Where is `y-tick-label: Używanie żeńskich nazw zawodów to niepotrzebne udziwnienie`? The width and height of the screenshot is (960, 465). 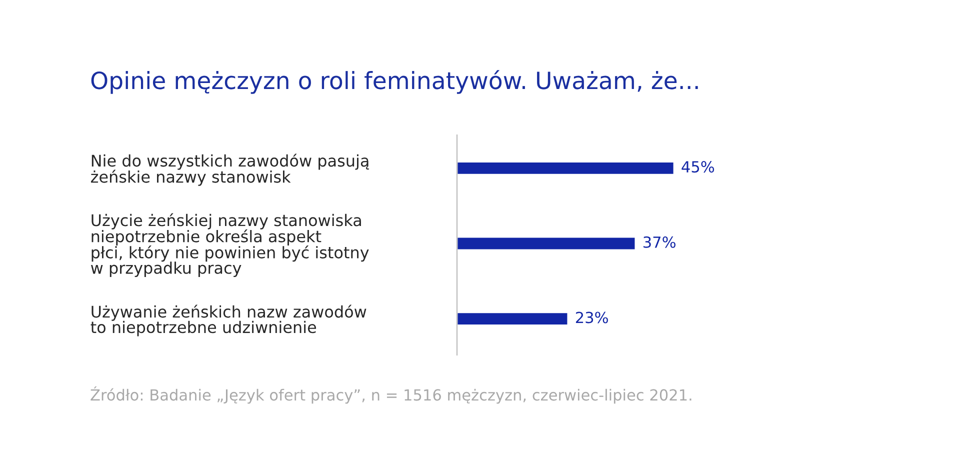 y-tick-label: Używanie żeńskich nazw zawodów to niepotrzebne udziwnienie is located at coordinates (228, 320).